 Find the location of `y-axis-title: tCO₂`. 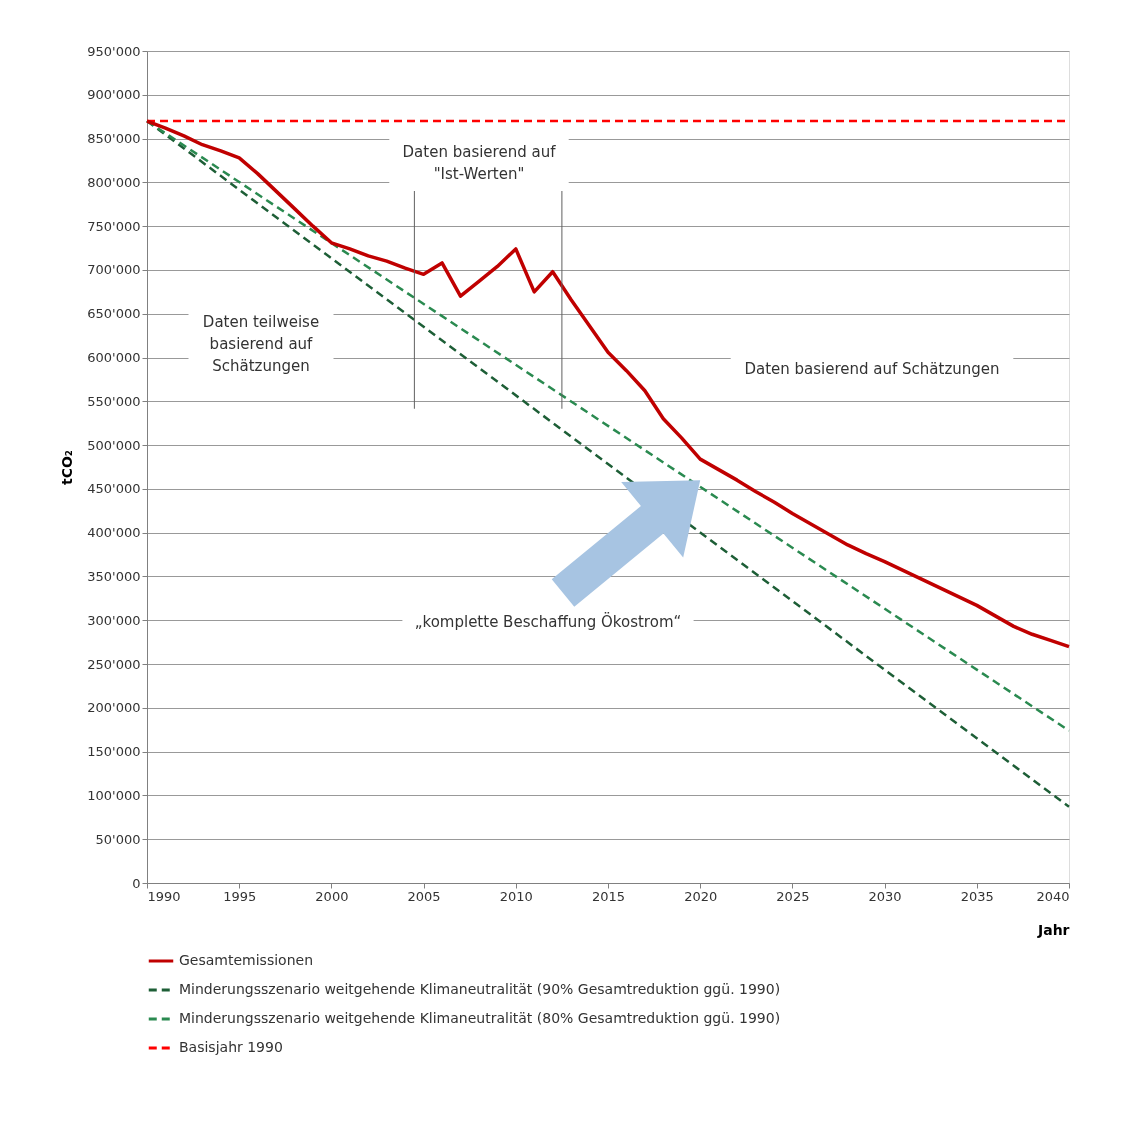

y-axis-title: tCO₂ is located at coordinates (67, 467).